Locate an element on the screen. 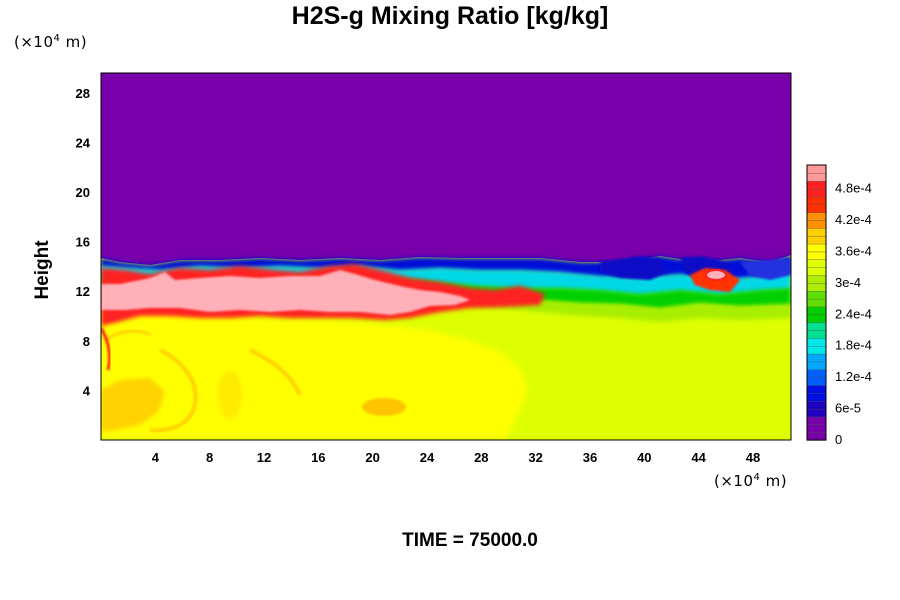 This screenshot has height=600, width=900. x-tick-label: 24 is located at coordinates (427, 457).